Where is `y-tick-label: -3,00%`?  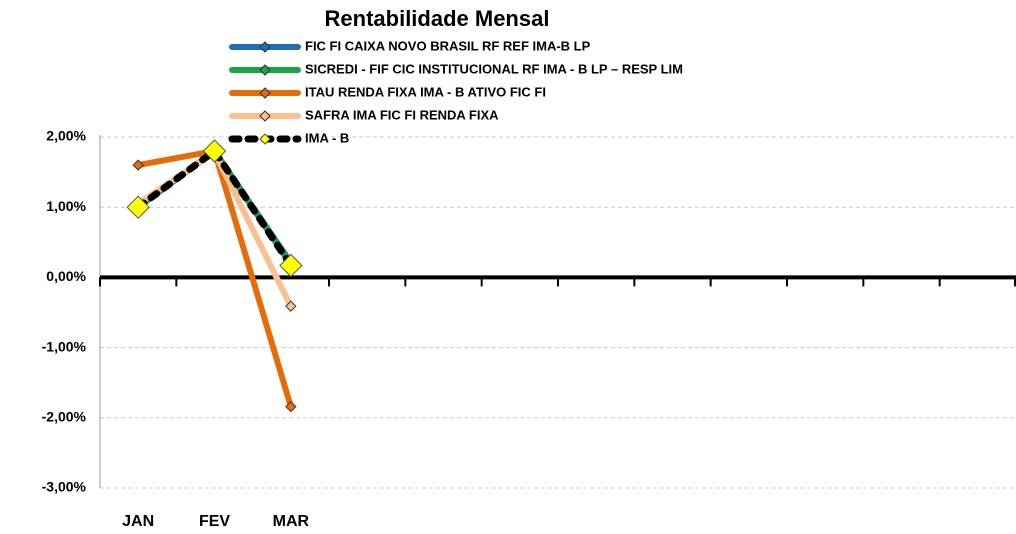 y-tick-label: -3,00% is located at coordinates (64, 487).